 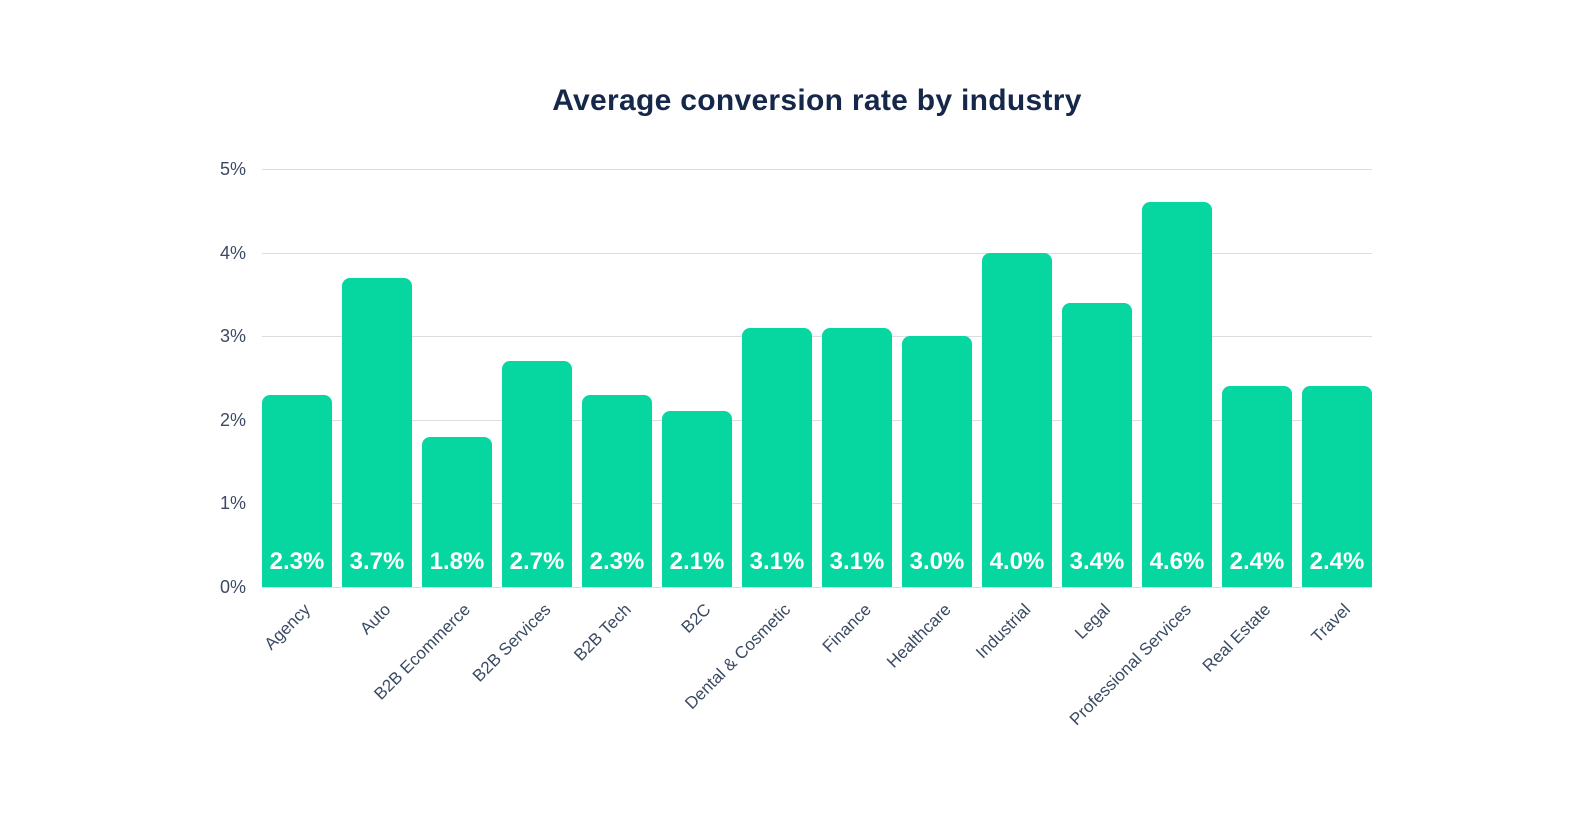 What do you see at coordinates (846, 628) in the screenshot?
I see `x-tick-label-finance: Finance` at bounding box center [846, 628].